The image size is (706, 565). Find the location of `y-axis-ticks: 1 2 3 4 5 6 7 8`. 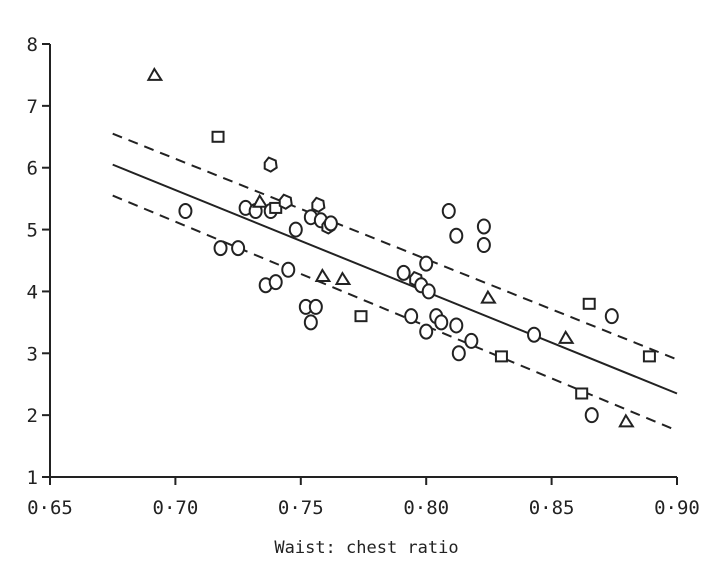

y-axis-ticks: 1 2 3 4 5 6 7 8 is located at coordinates (38, 261).